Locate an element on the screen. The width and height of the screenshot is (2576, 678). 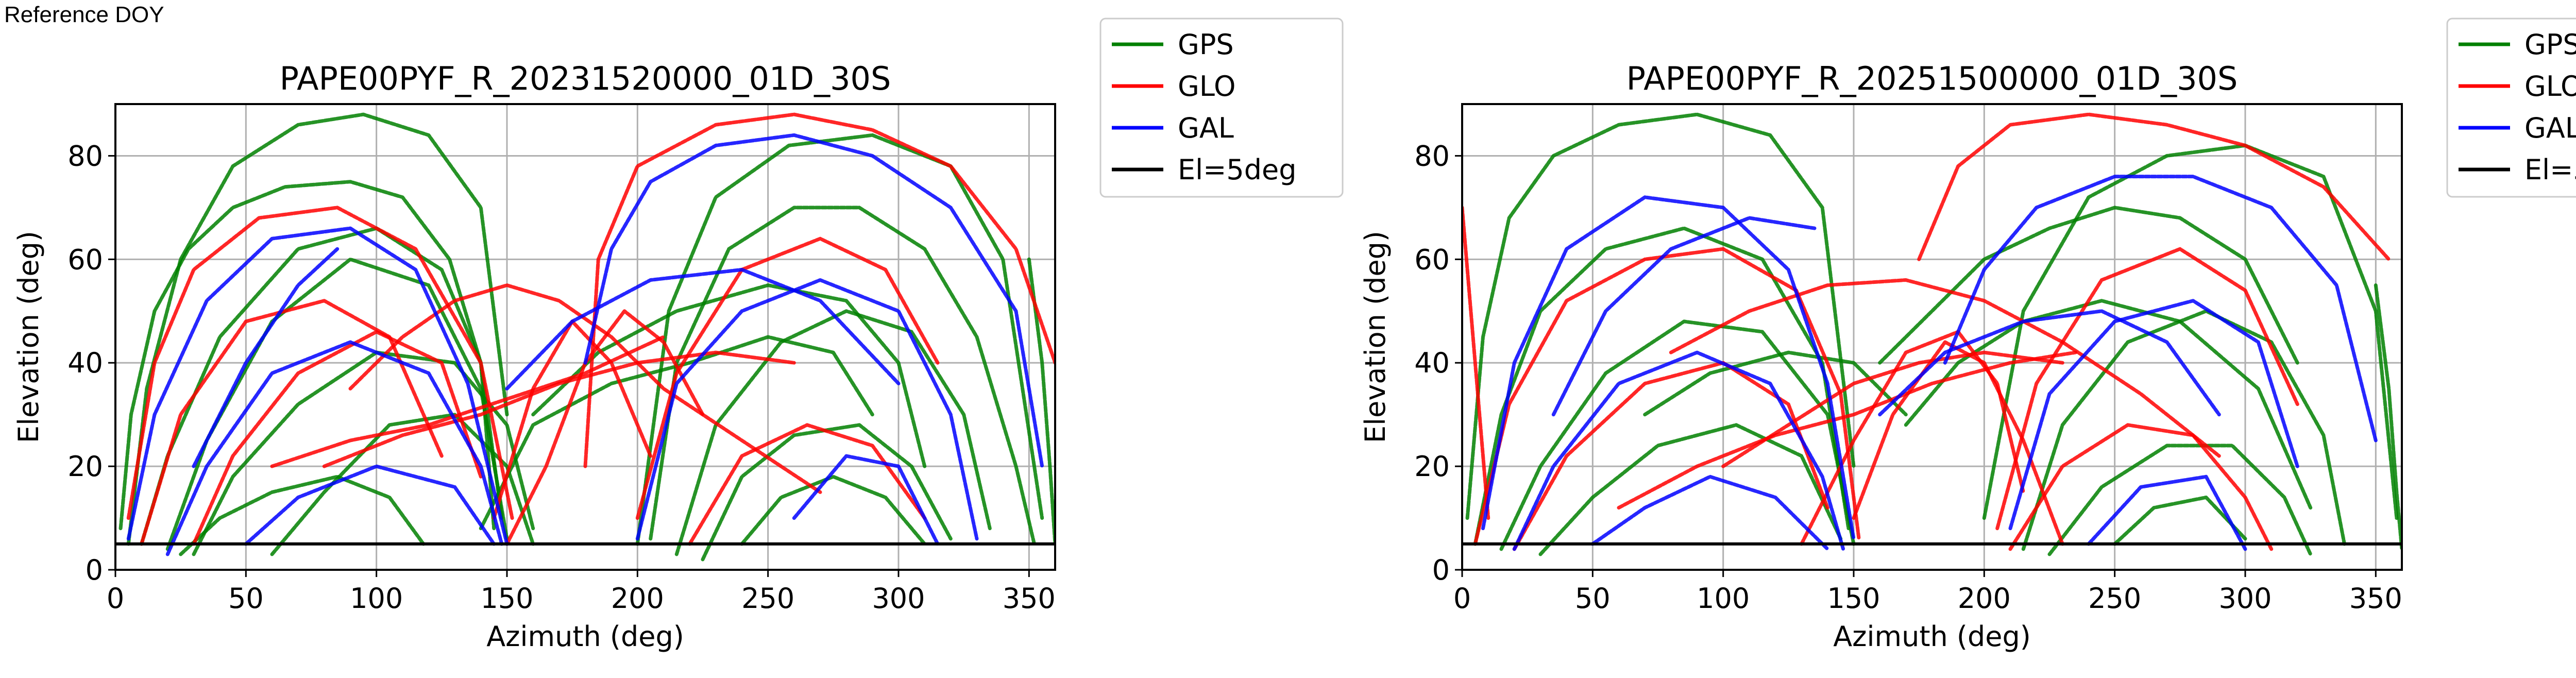
legend-label: GAL is located at coordinates (2550, 128).